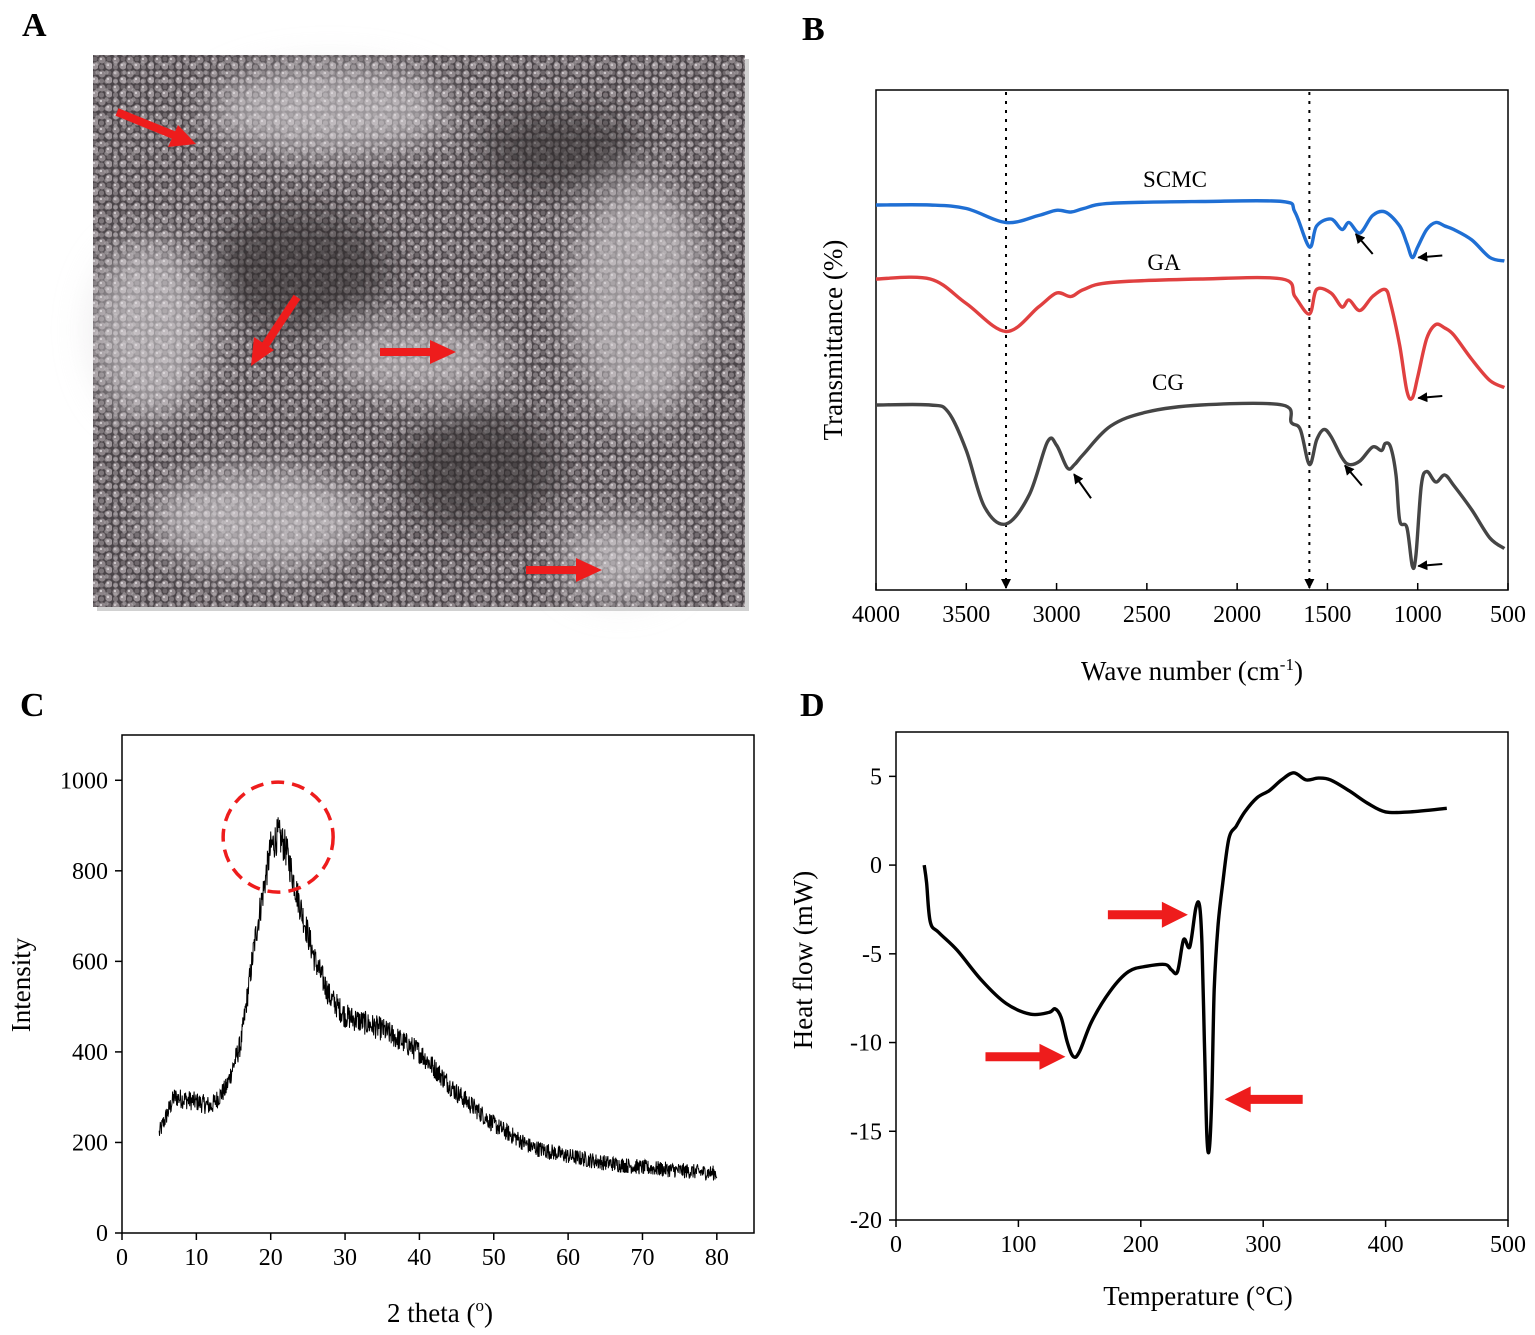 Image resolution: width=1535 pixels, height=1335 pixels. I want to click on ftir-x-ticks: 4000 3500 3000 2500 2000 1500 1000 500, so click(1189, 605).